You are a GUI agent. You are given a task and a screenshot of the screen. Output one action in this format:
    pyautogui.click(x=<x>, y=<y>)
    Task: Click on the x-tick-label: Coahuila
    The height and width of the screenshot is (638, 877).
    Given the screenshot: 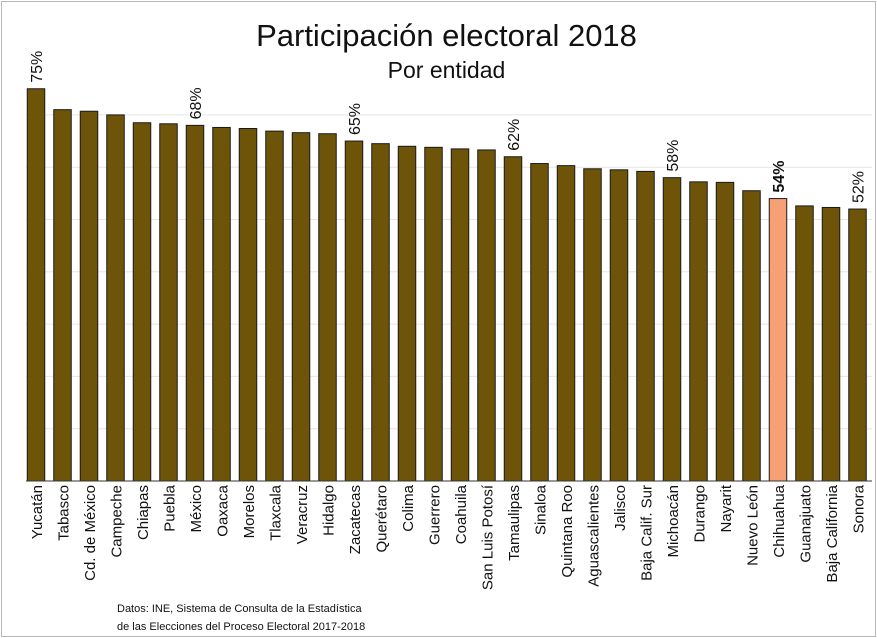 What is the action you would take?
    pyautogui.click(x=461, y=514)
    